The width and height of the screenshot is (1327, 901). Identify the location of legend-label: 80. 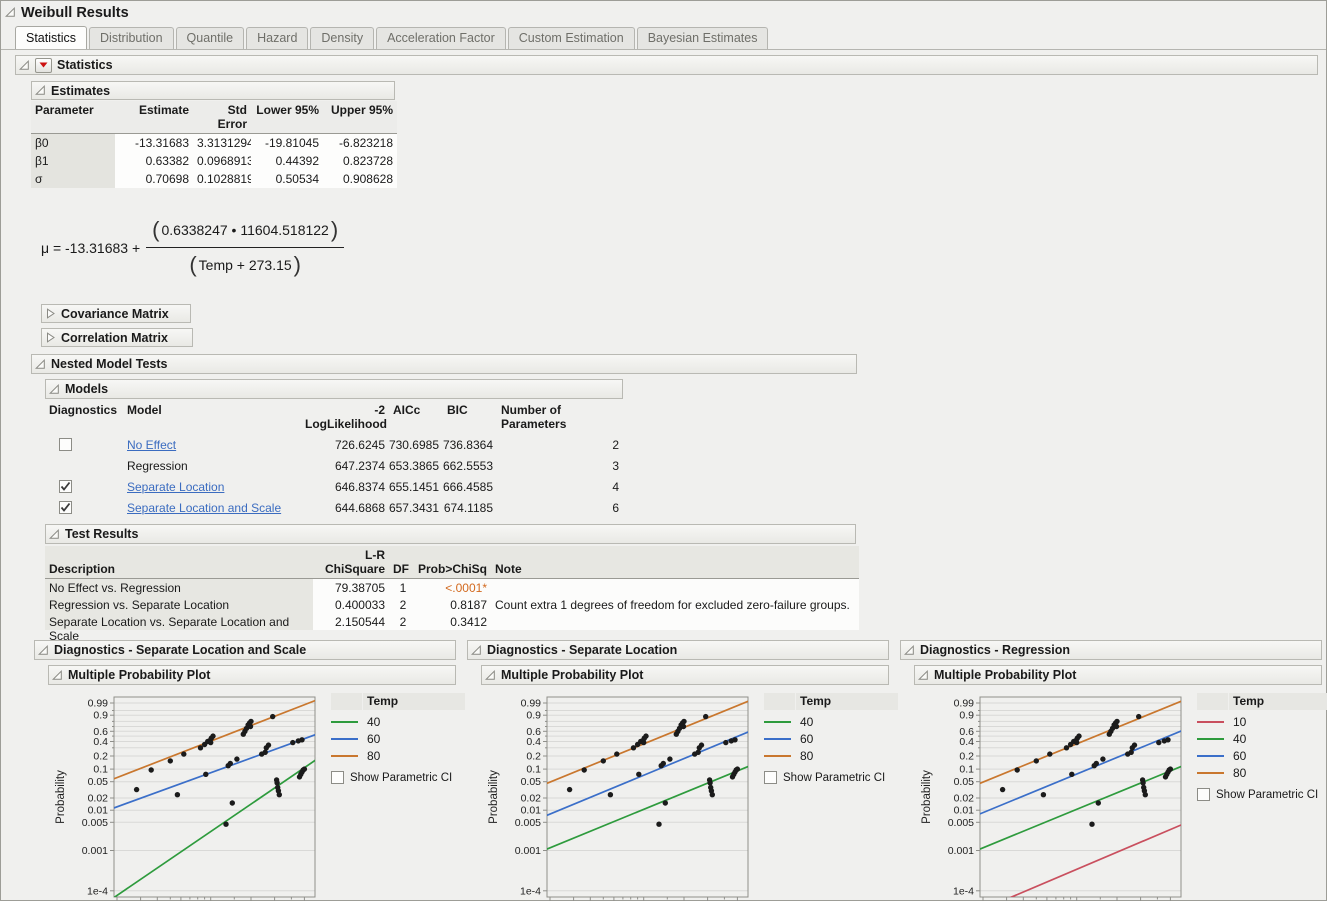
(374, 755).